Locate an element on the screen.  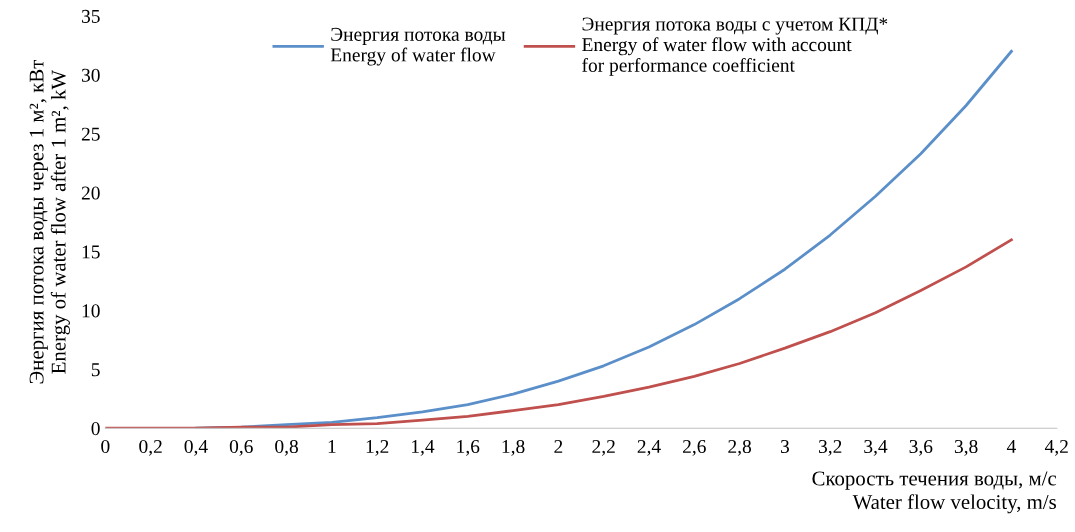
x-tick-label: 3,2 is located at coordinates (830, 447).